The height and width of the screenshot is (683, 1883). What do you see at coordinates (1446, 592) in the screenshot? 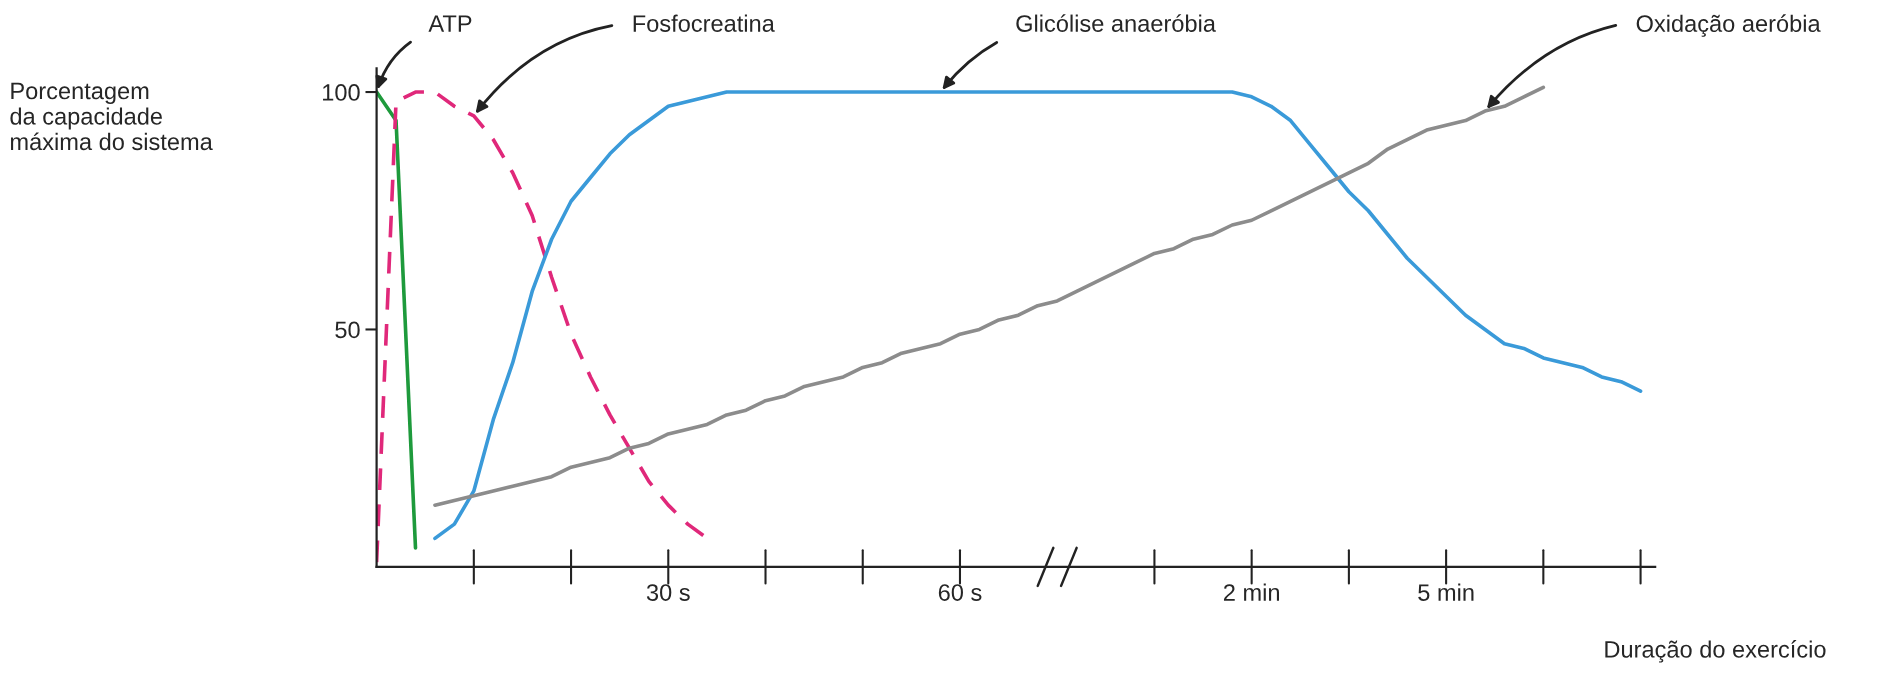
I see `x-tick-label: 5 min` at bounding box center [1446, 592].